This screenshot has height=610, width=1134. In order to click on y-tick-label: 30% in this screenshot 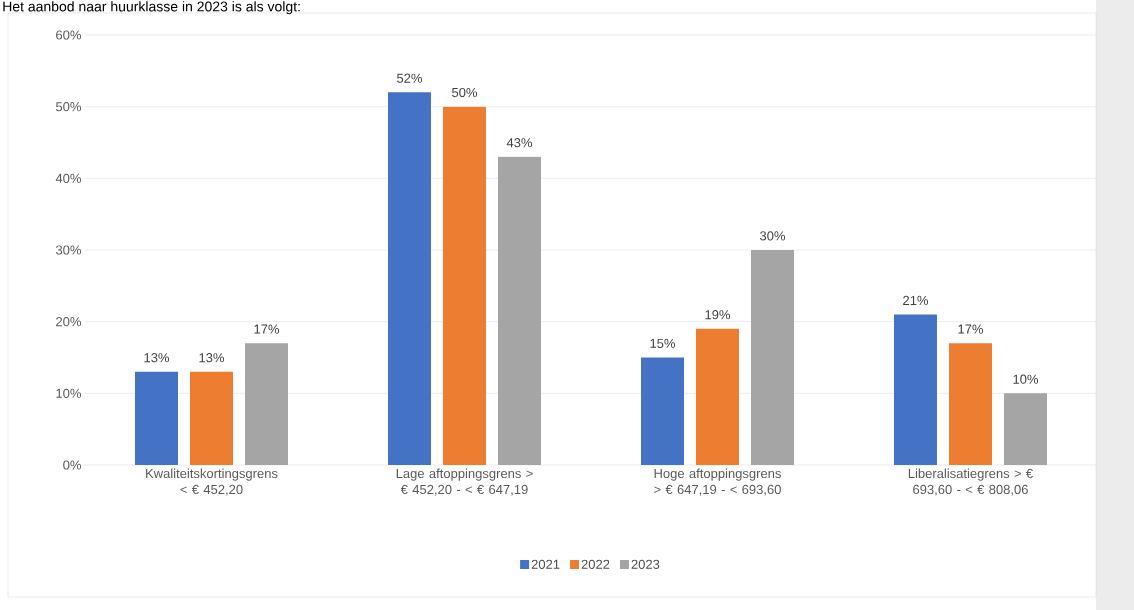, I will do `click(68, 250)`.